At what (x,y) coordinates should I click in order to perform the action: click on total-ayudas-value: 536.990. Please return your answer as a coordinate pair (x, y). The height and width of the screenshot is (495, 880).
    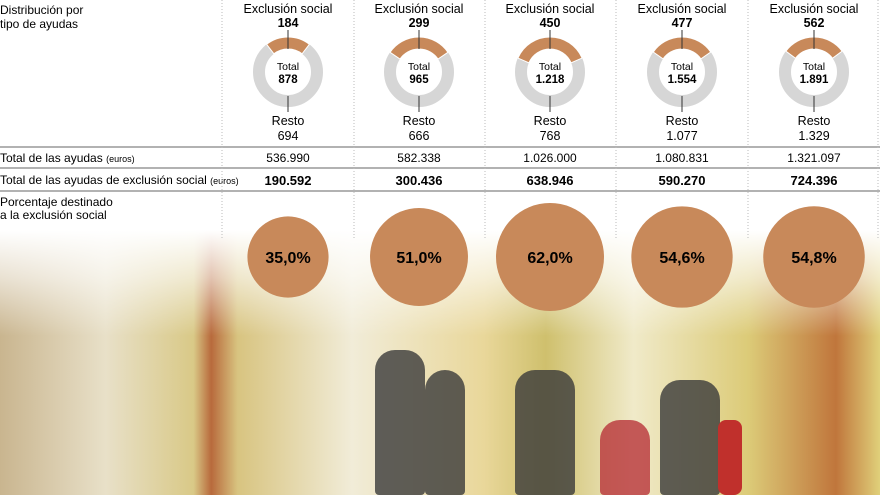
    Looking at the image, I should click on (288, 158).